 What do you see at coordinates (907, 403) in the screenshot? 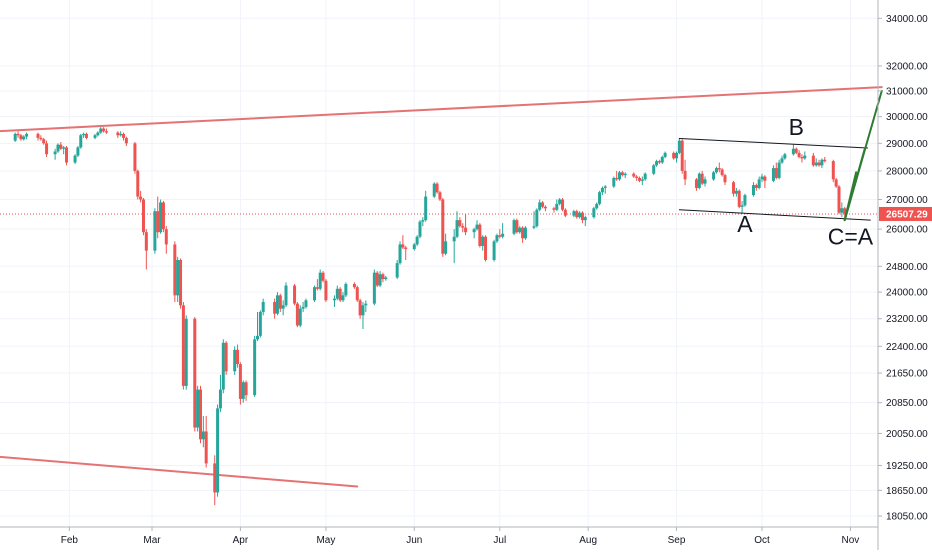
I see `price-tick-label-13: 20850.00` at bounding box center [907, 403].